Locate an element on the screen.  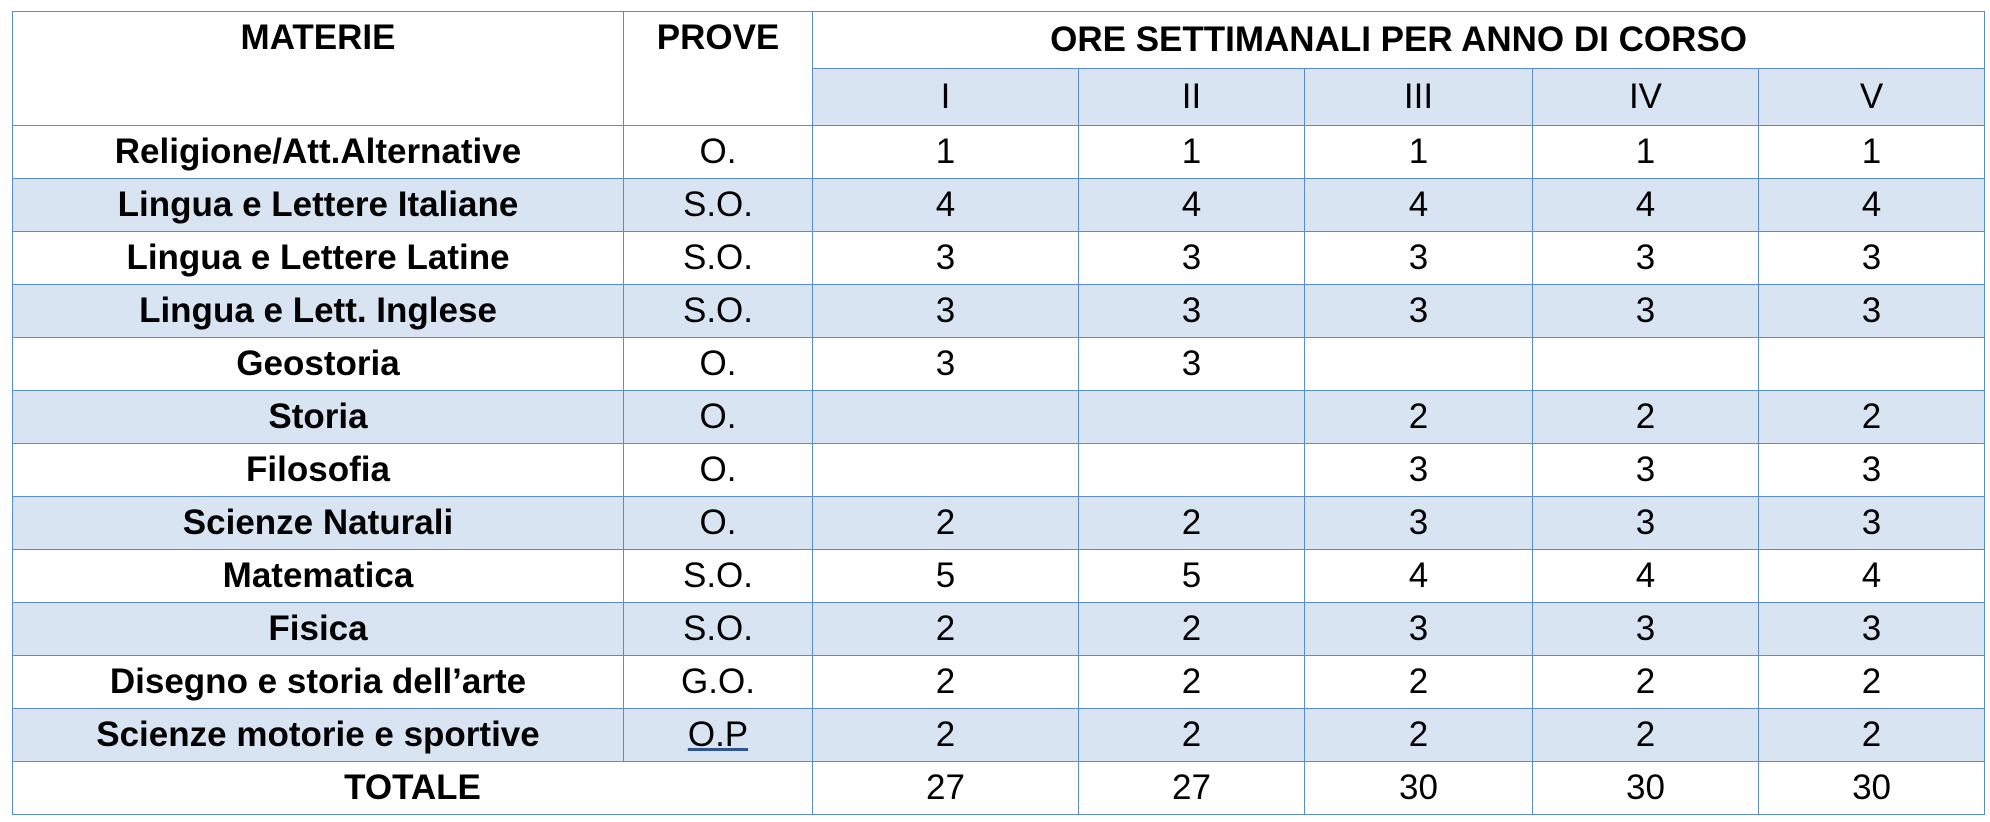
table-row: Fisica S.O. 2 2 3 3 3 is located at coordinates (999, 629).